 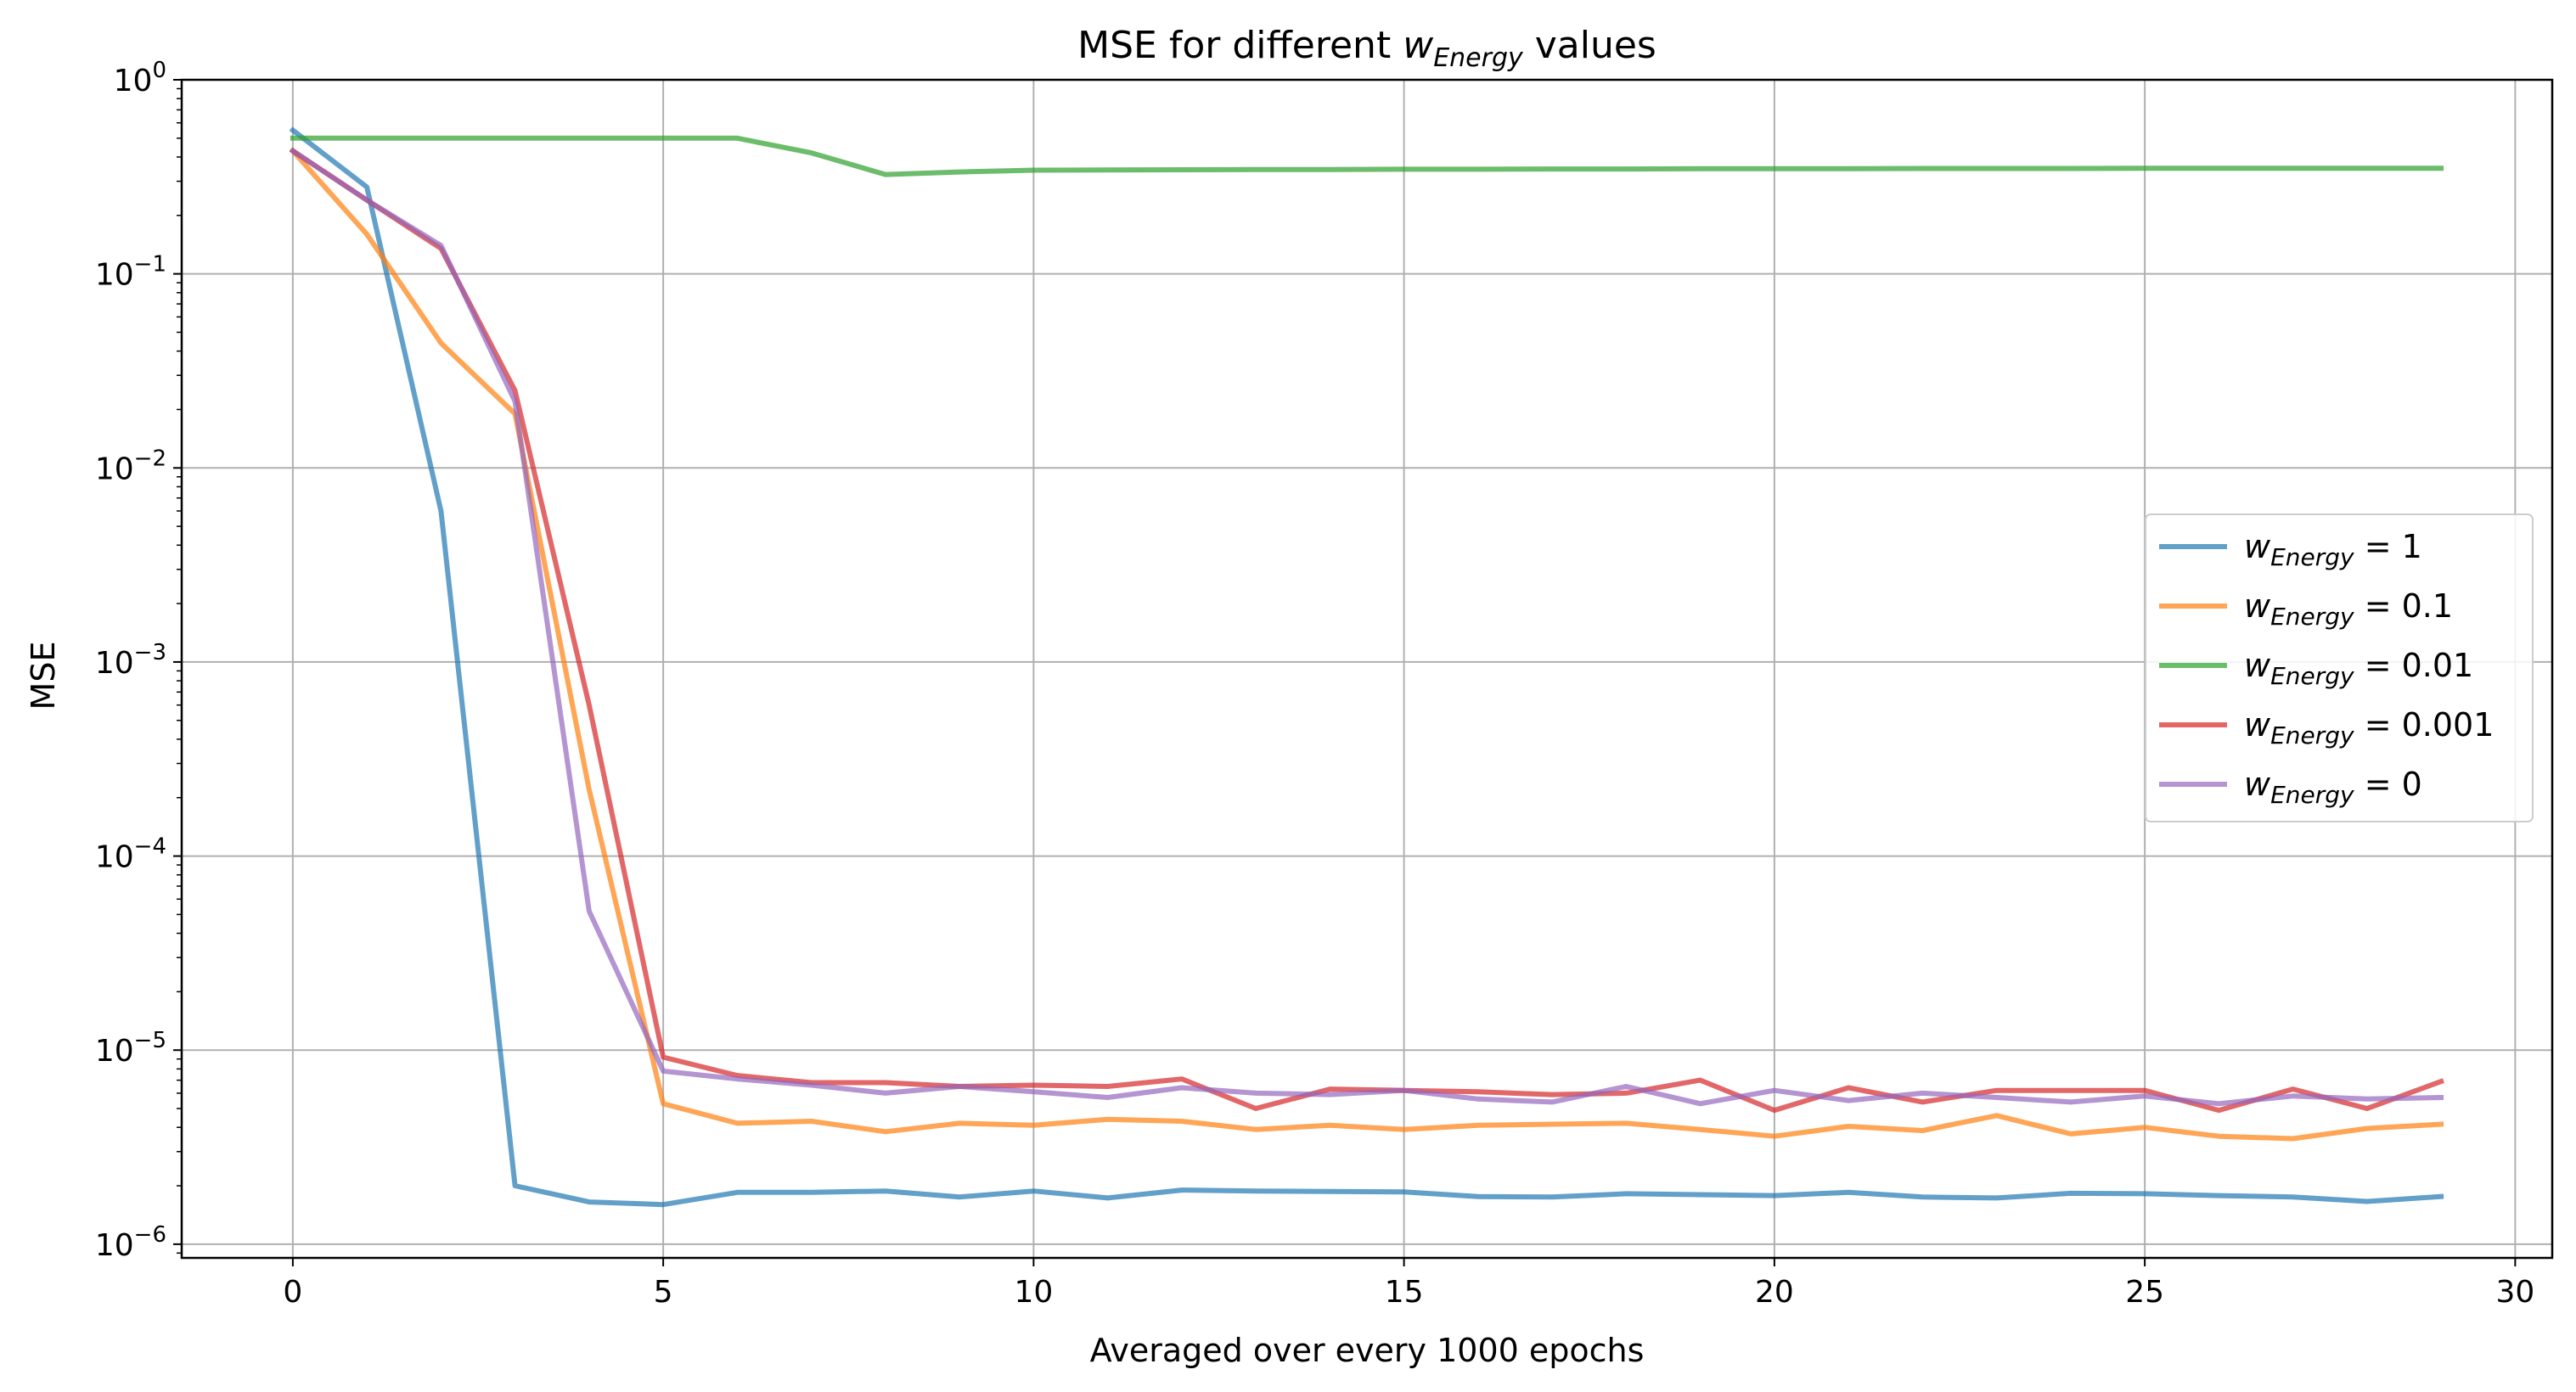 What do you see at coordinates (2333, 787) in the screenshot?
I see `legend-label-4: wEnergy = 0` at bounding box center [2333, 787].